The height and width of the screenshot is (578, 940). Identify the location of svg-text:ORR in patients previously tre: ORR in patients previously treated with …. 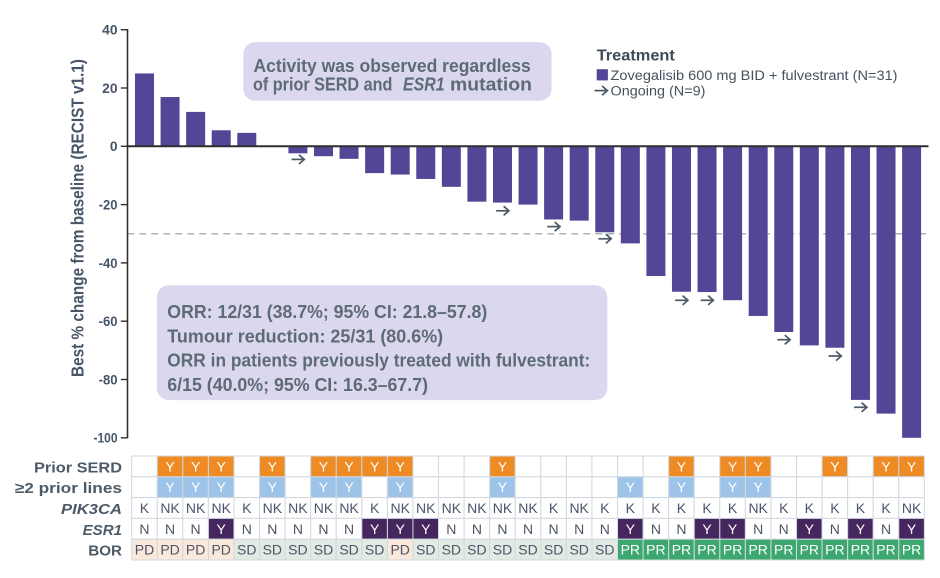
(378, 360).